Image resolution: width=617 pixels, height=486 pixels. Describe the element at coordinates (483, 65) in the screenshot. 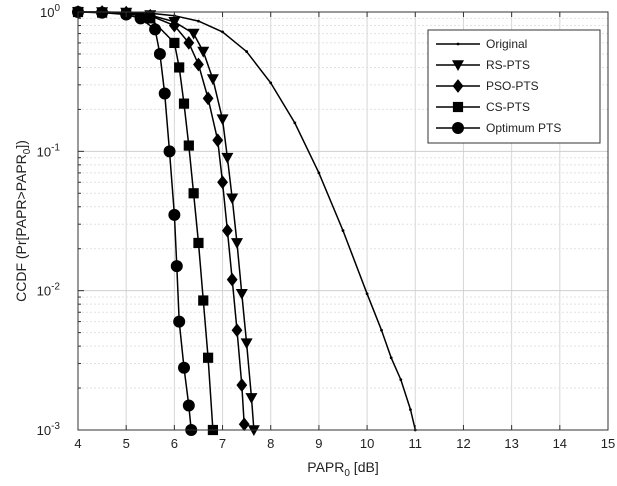

I see `legend-item: RS-PTS` at that location.